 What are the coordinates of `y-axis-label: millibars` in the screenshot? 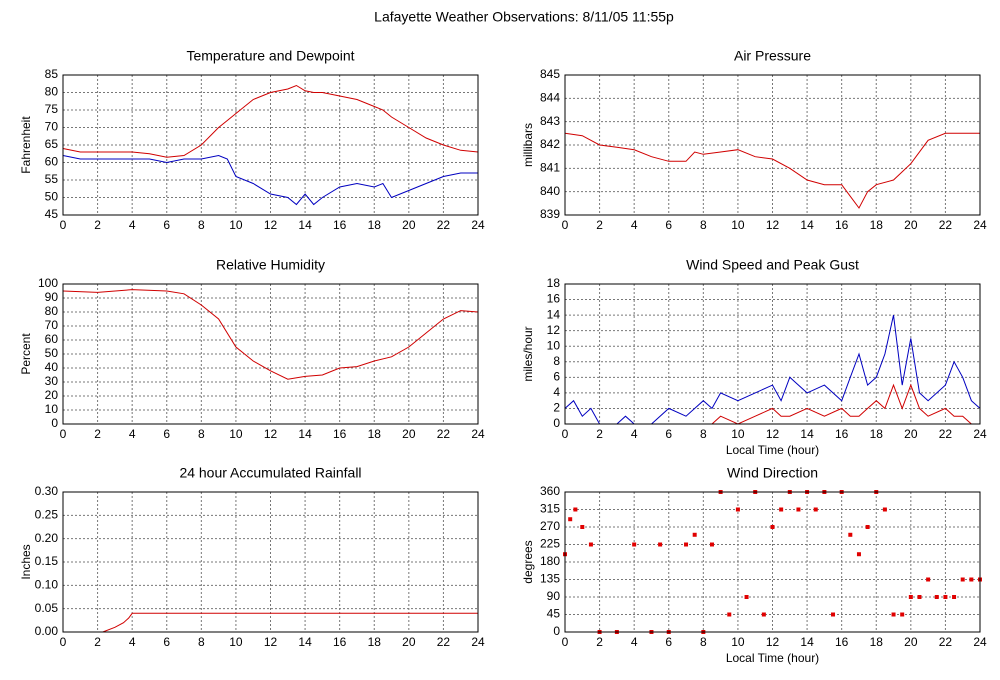 It's located at (528, 145).